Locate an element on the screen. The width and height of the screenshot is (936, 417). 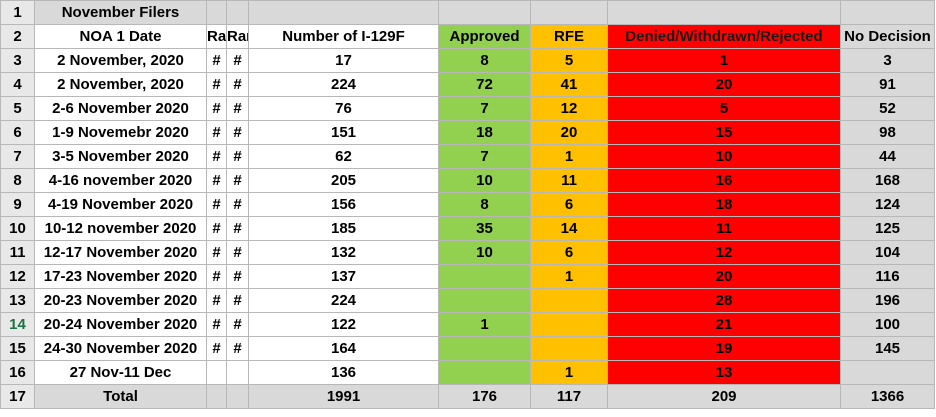
count-cell: 205 is located at coordinates (343, 180).